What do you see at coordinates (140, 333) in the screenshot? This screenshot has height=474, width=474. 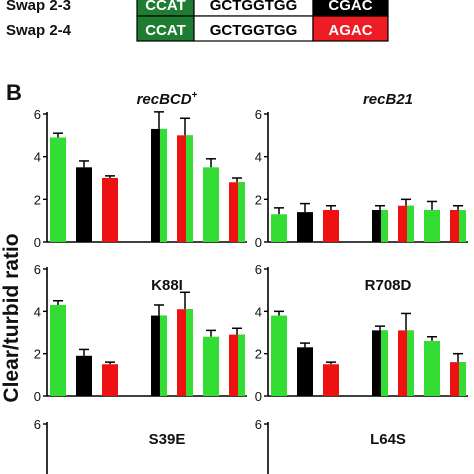 I see `chart-panel: 0 2 4 6 K88I` at bounding box center [140, 333].